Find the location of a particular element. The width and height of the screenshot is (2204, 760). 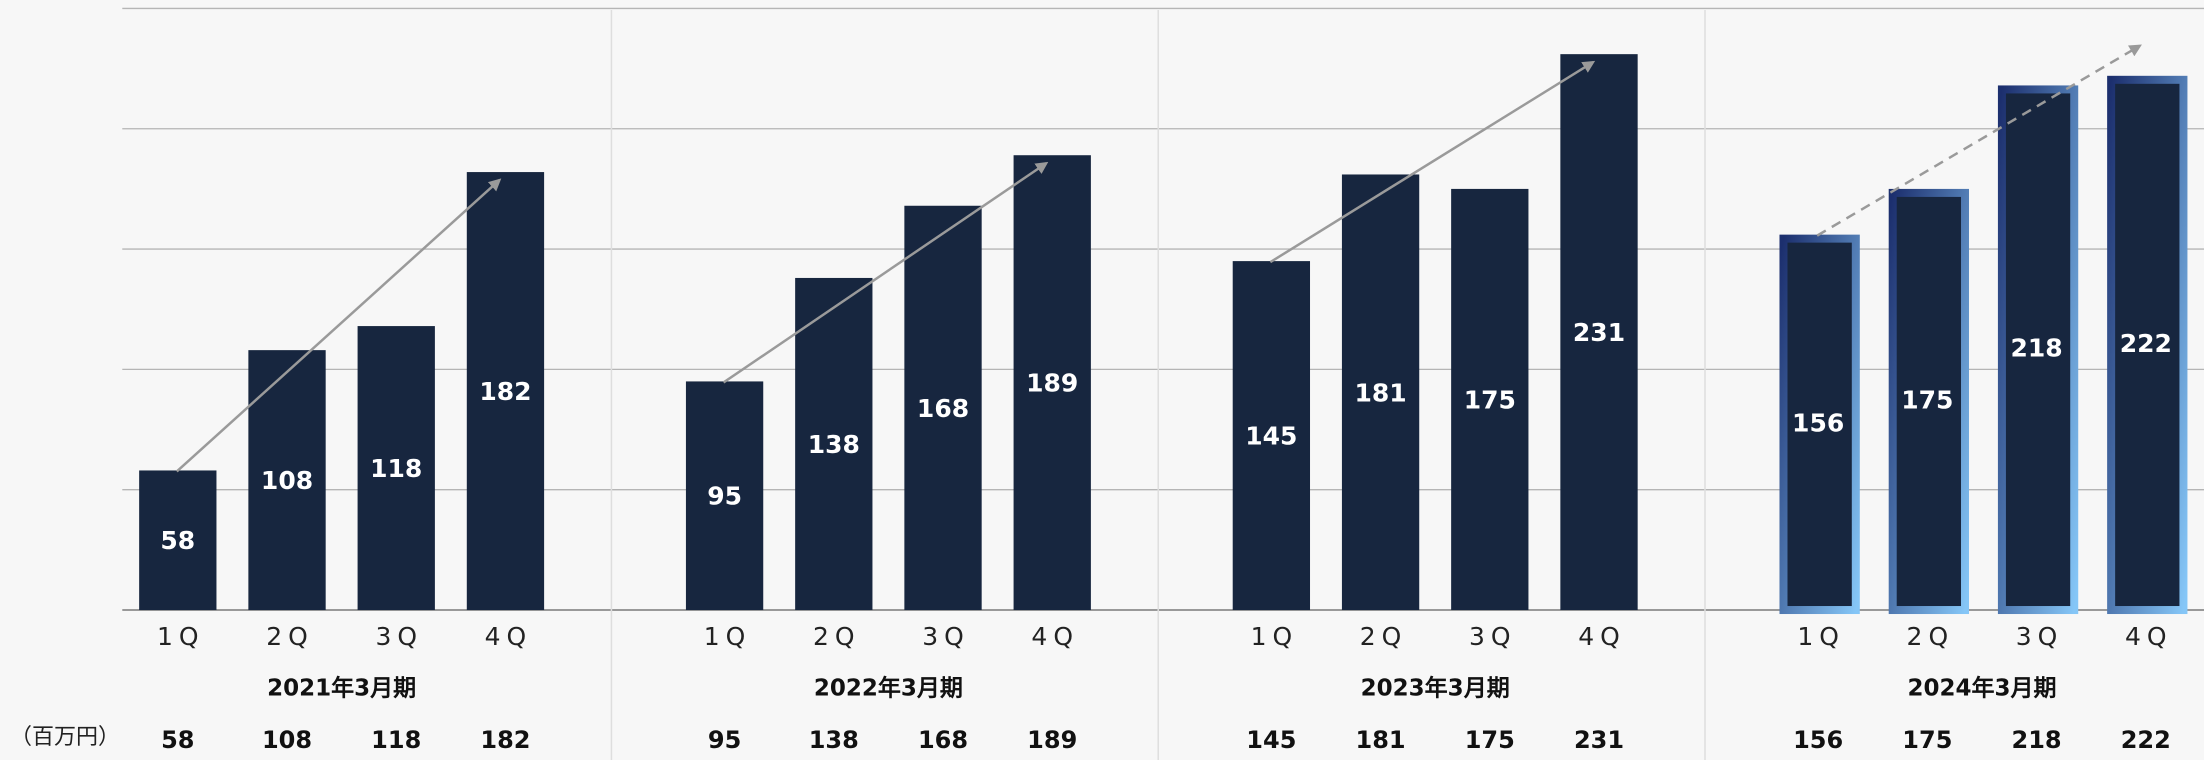

value-label: 138 is located at coordinates (834, 444).